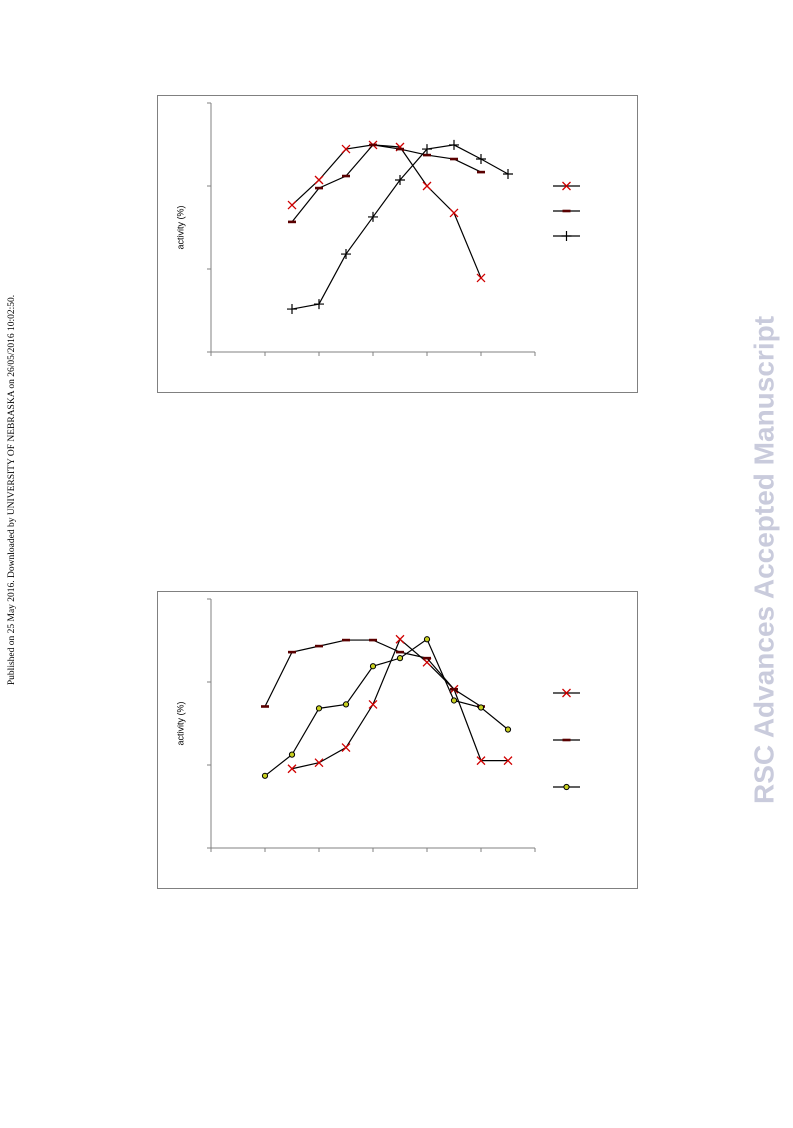 The image size is (793, 1128). I want to click on y-axis-label: activity (%), so click(180, 227).